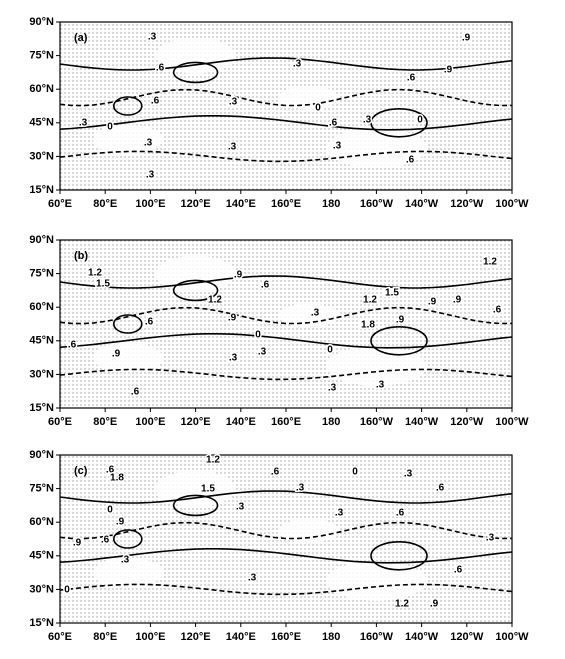 The height and width of the screenshot is (659, 565). Describe the element at coordinates (81, 38) in the screenshot. I see `panel-label: (a)` at that location.